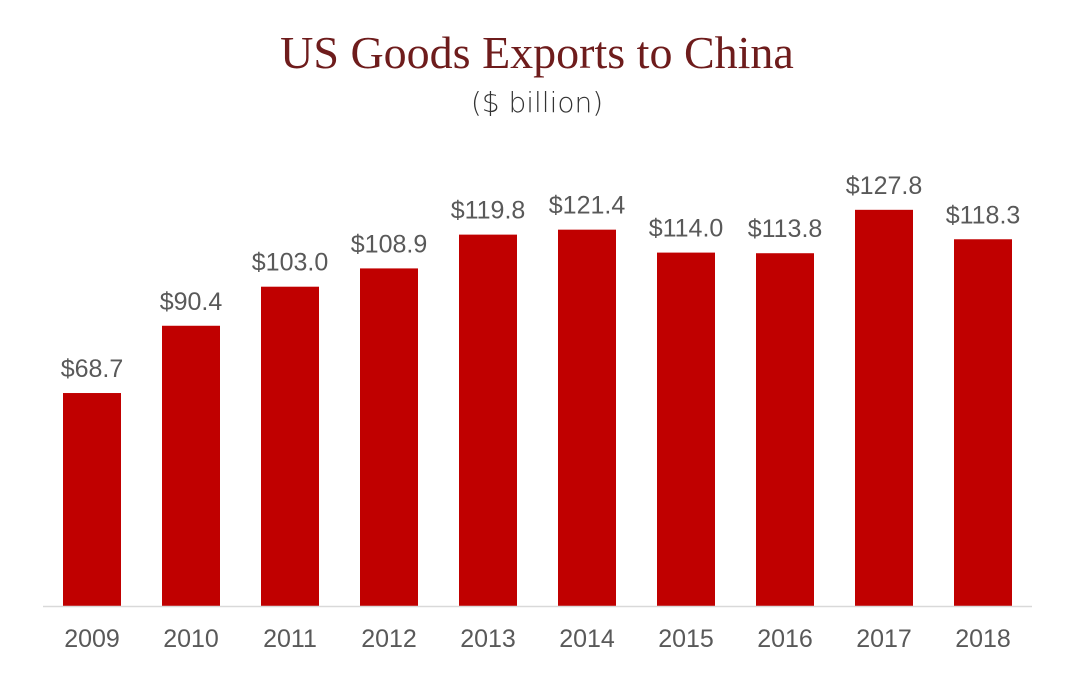 The width and height of the screenshot is (1074, 682). I want to click on x-tick-label: 2010, so click(191, 639).